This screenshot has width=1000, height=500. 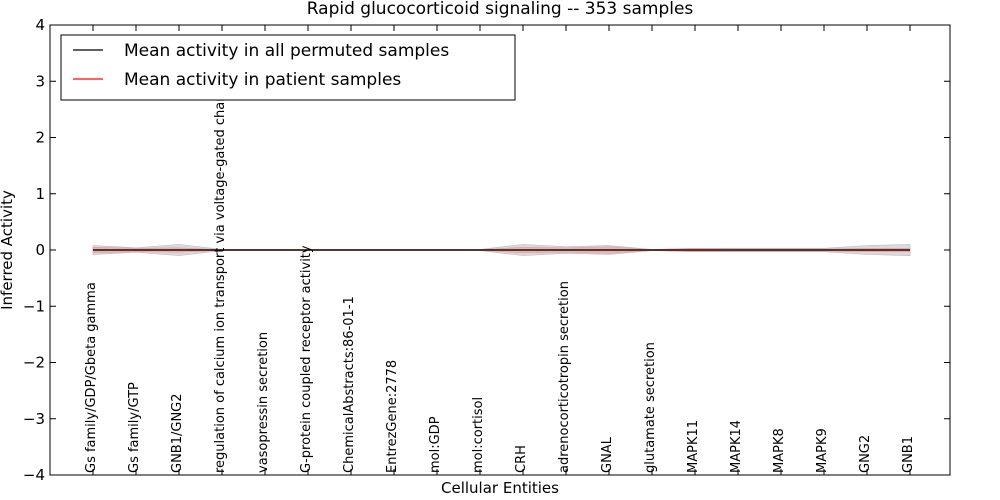 What do you see at coordinates (349, 384) in the screenshot?
I see `x-category-label: ChemicalAbstracts:86-01-1` at bounding box center [349, 384].